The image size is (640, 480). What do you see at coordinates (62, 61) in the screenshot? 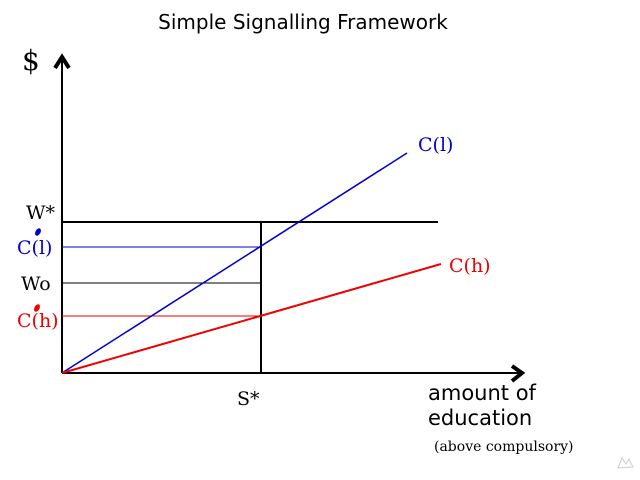
I see `y-axis-arrow-icon` at bounding box center [62, 61].